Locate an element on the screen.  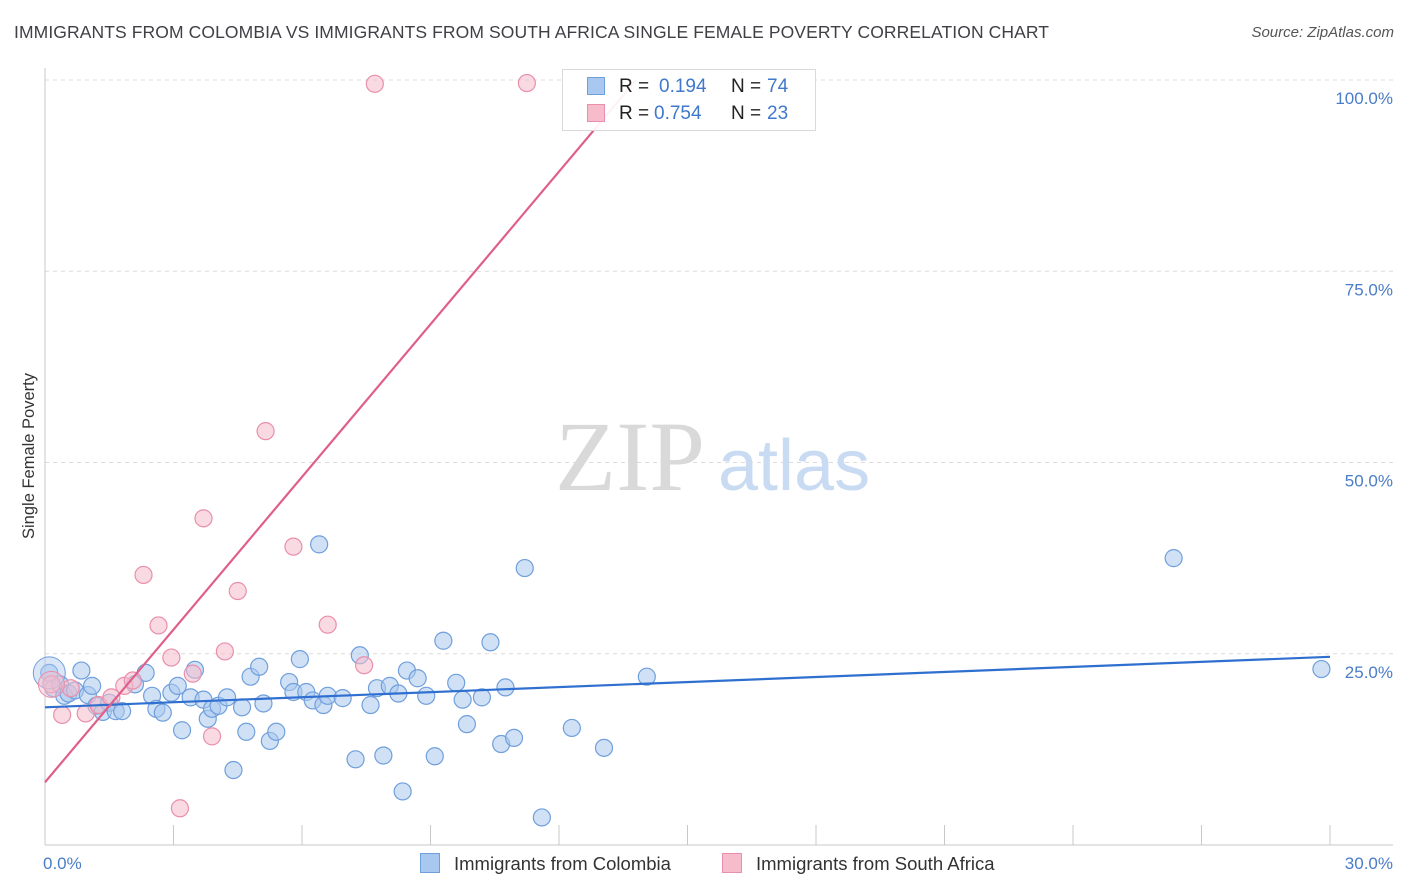
legend-n-value: 23 is located at coordinates (778, 113).